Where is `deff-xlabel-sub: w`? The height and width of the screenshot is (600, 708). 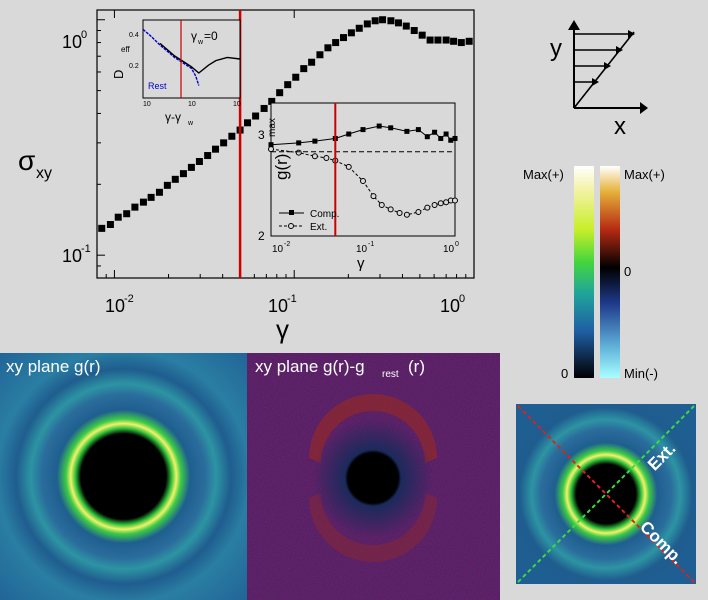 deff-xlabel-sub: w is located at coordinates (190, 123).